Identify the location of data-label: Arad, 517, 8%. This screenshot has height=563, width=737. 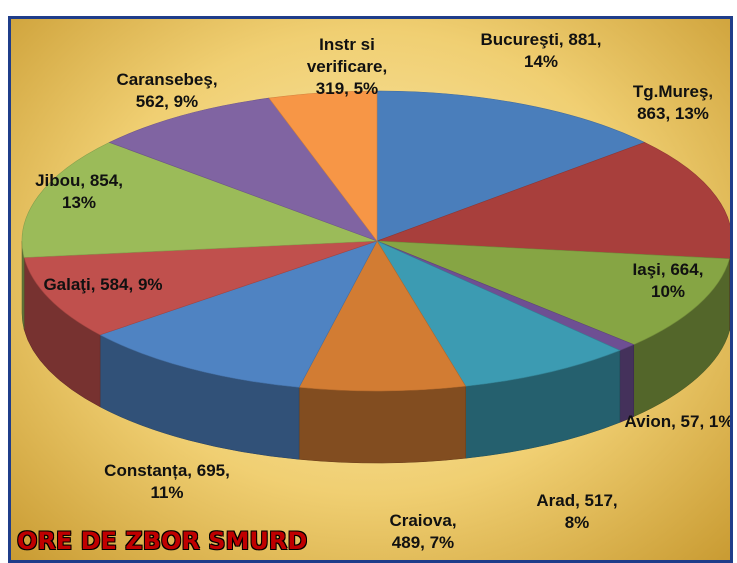
(577, 511).